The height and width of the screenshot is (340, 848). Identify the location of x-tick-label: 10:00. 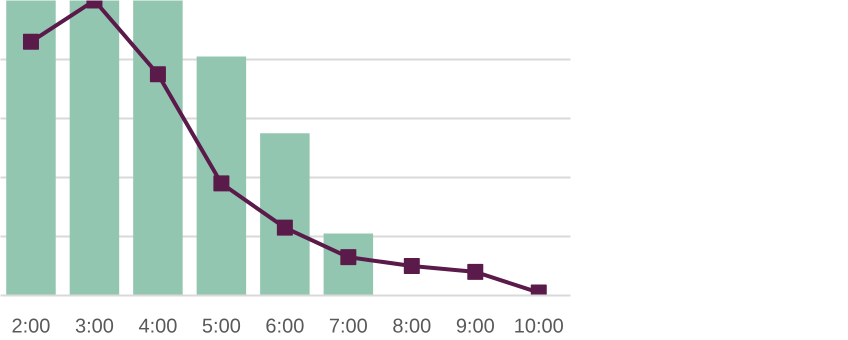
(539, 327).